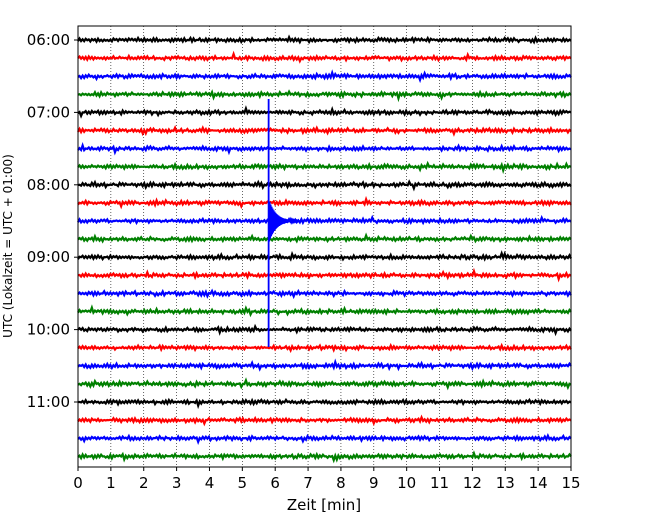 This screenshot has height=520, width=650. Describe the element at coordinates (52, 221) in the screenshot. I see `y-axis-ticks: 06:00 07:00 08:00 09:00 10:00 11:00` at that location.